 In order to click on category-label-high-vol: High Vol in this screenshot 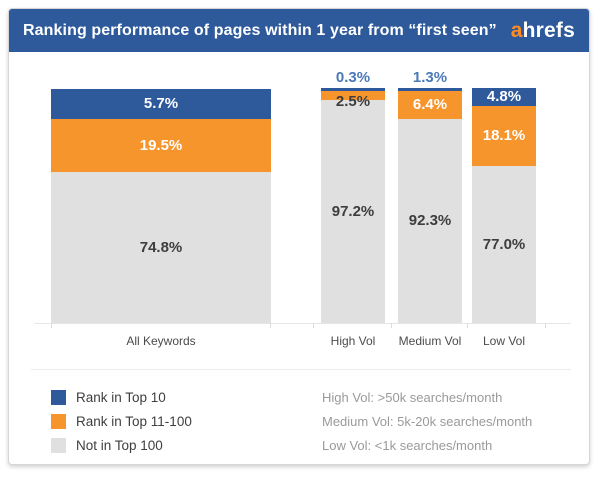, I will do `click(353, 341)`.